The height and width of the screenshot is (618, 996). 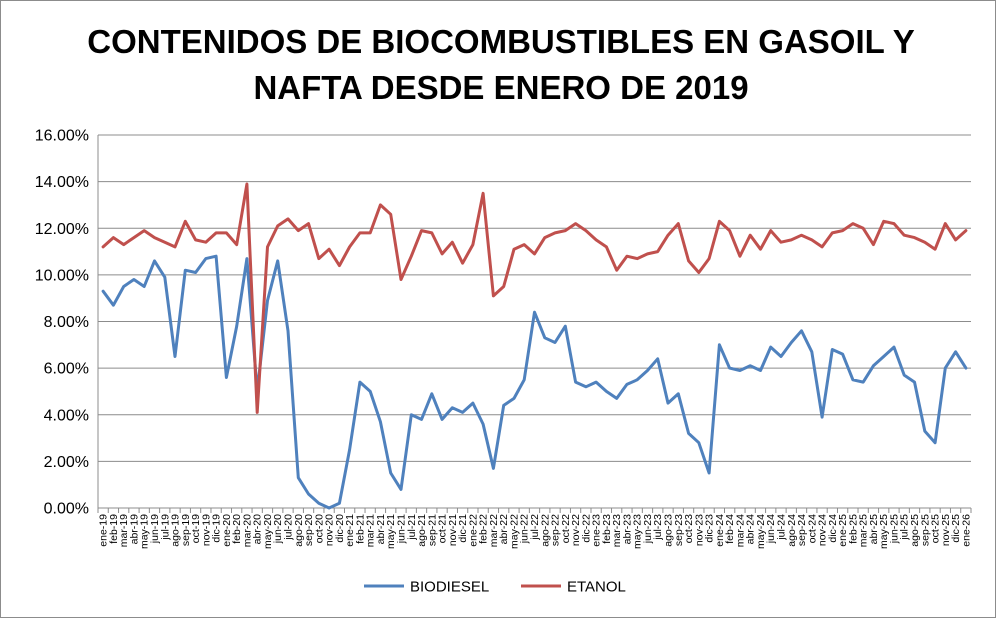 I want to click on x-tick-label: jun-22, so click(x=525, y=529).